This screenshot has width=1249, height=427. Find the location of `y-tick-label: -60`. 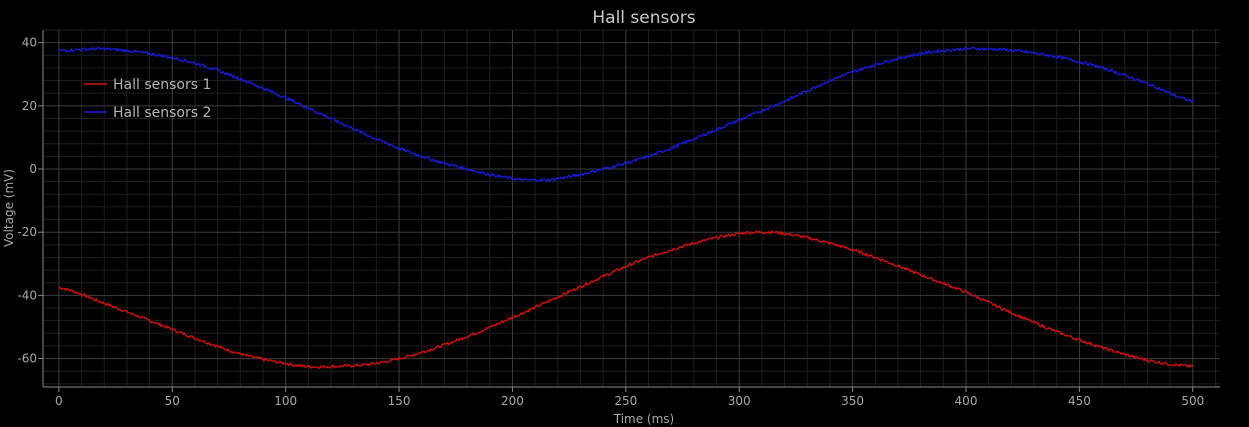

y-tick-label: -60 is located at coordinates (27, 359).